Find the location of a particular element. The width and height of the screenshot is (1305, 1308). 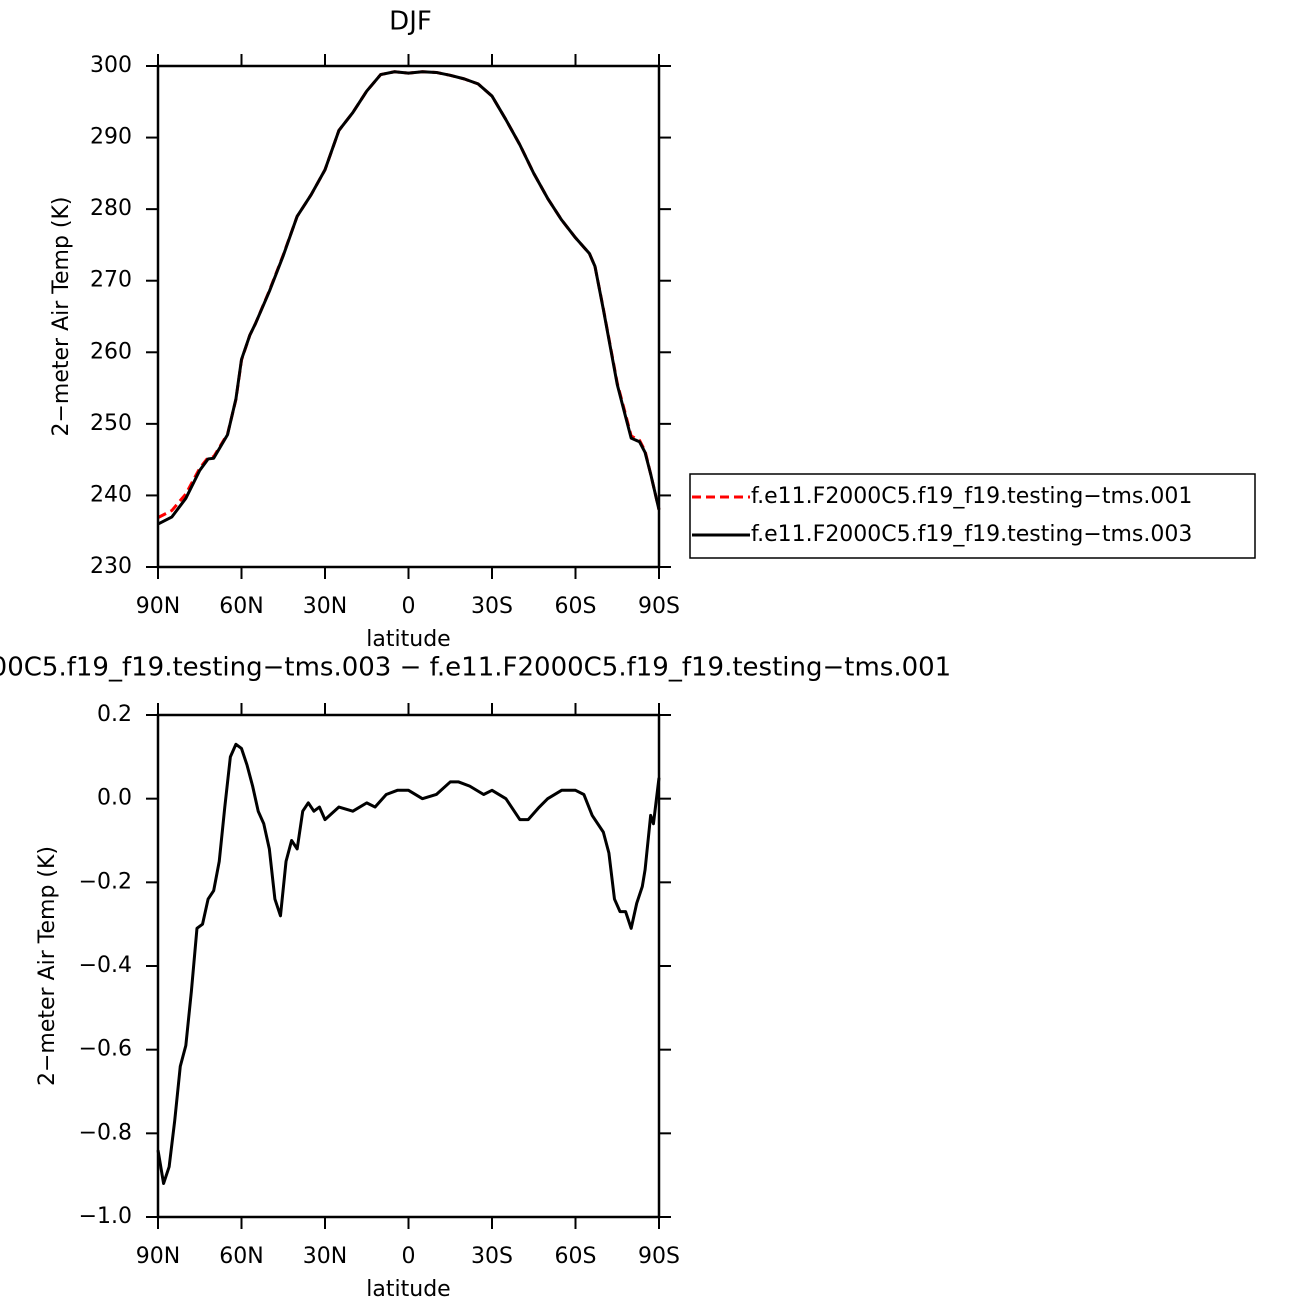

y-tick-label: 0.2 is located at coordinates (114, 714).